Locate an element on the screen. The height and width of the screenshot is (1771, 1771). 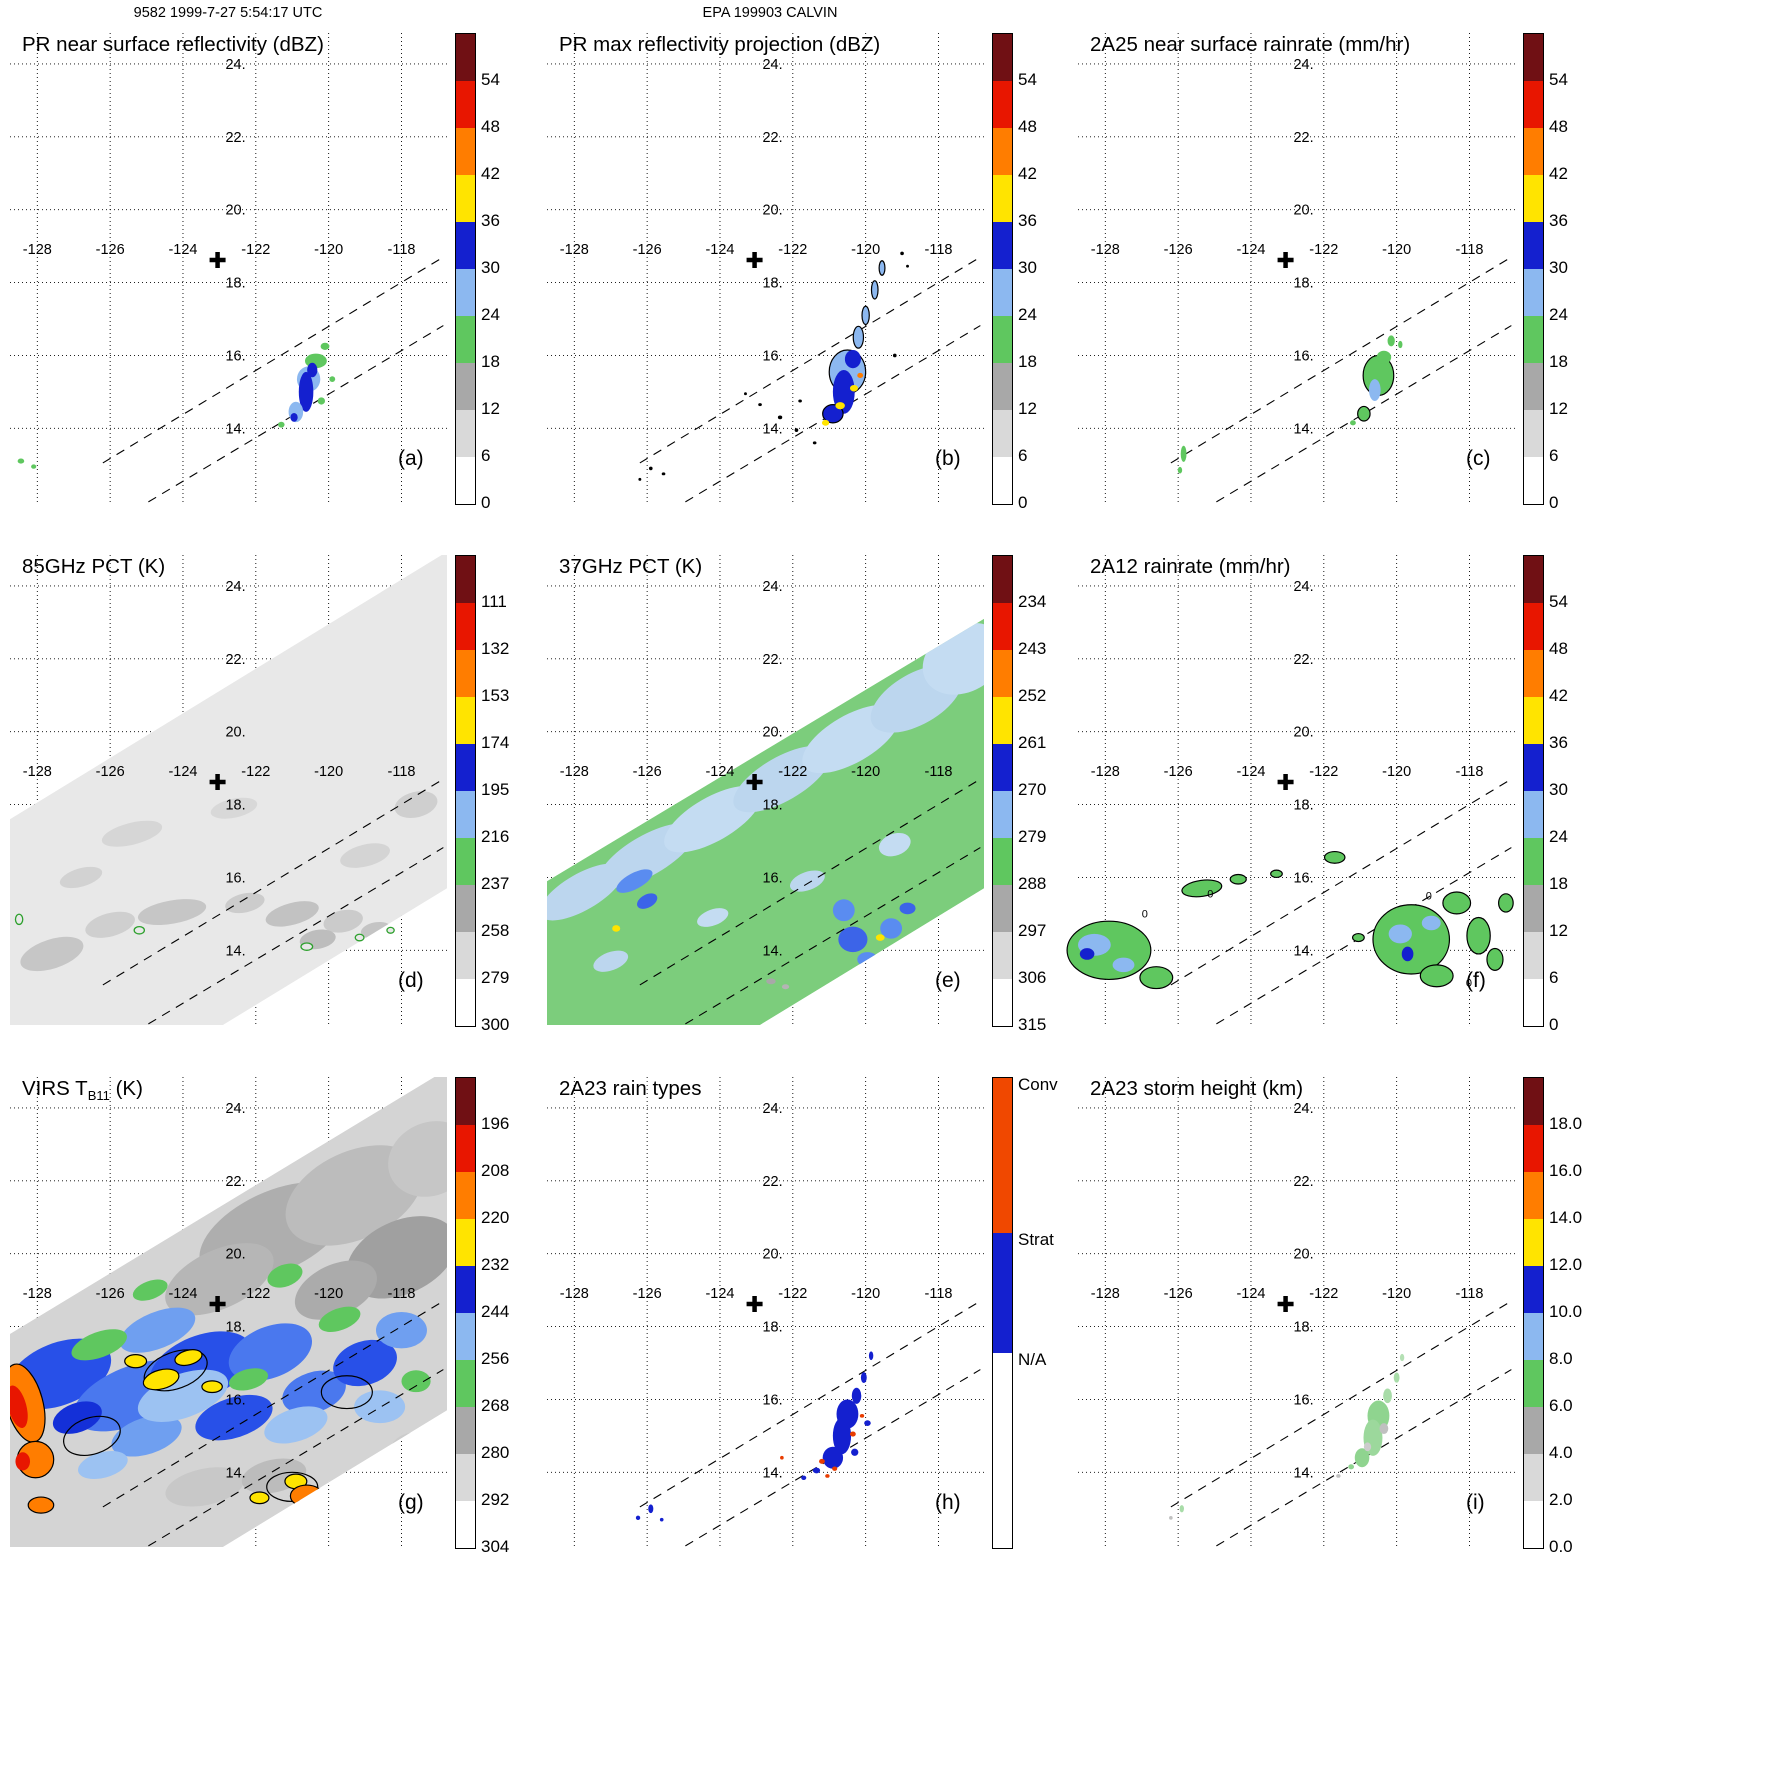
colorbar-label: 30 is located at coordinates (1558, 267).